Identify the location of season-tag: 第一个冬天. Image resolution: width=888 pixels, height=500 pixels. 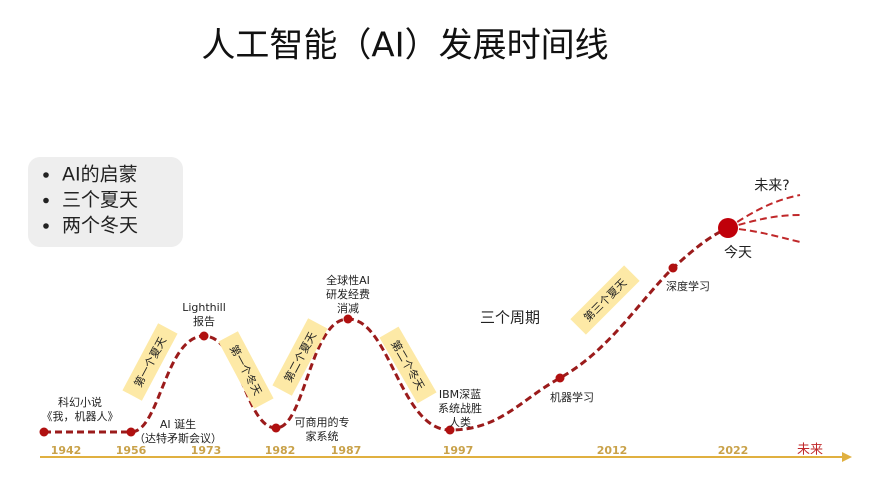
(246, 370).